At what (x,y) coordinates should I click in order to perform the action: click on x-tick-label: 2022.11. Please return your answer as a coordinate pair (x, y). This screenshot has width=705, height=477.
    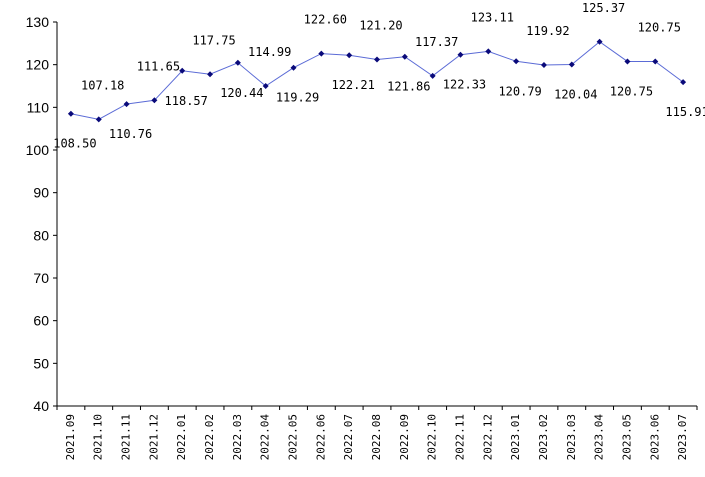
    Looking at the image, I should click on (459, 437).